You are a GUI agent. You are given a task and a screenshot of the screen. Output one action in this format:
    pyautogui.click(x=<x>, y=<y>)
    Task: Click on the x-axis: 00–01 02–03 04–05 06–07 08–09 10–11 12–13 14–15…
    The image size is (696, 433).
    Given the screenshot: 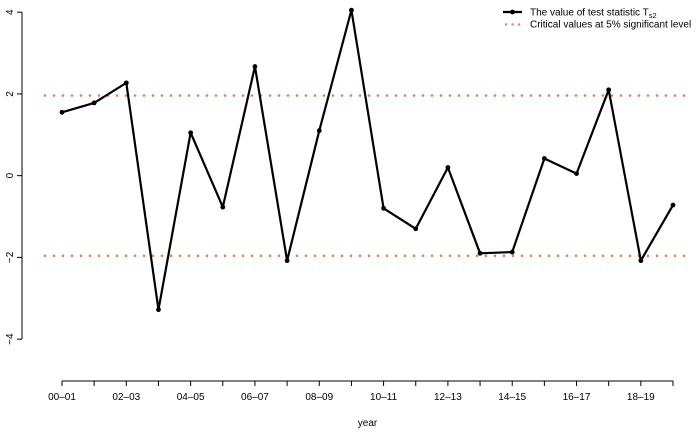 What is the action you would take?
    pyautogui.click(x=361, y=391)
    